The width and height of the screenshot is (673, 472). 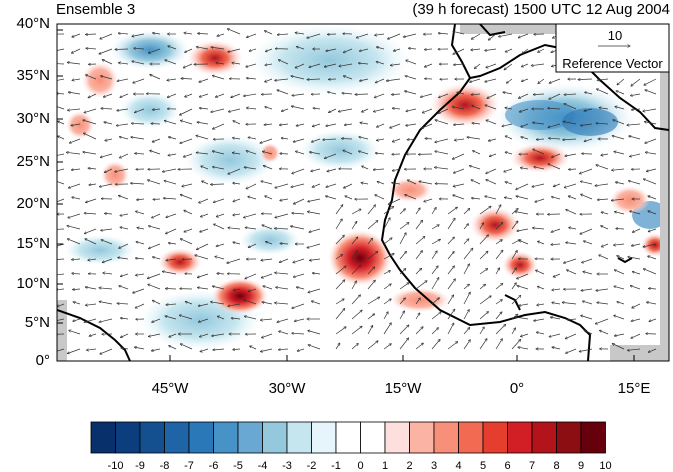 What do you see at coordinates (25, 203) in the screenshot?
I see `lat-label: 20°N` at bounding box center [25, 203].